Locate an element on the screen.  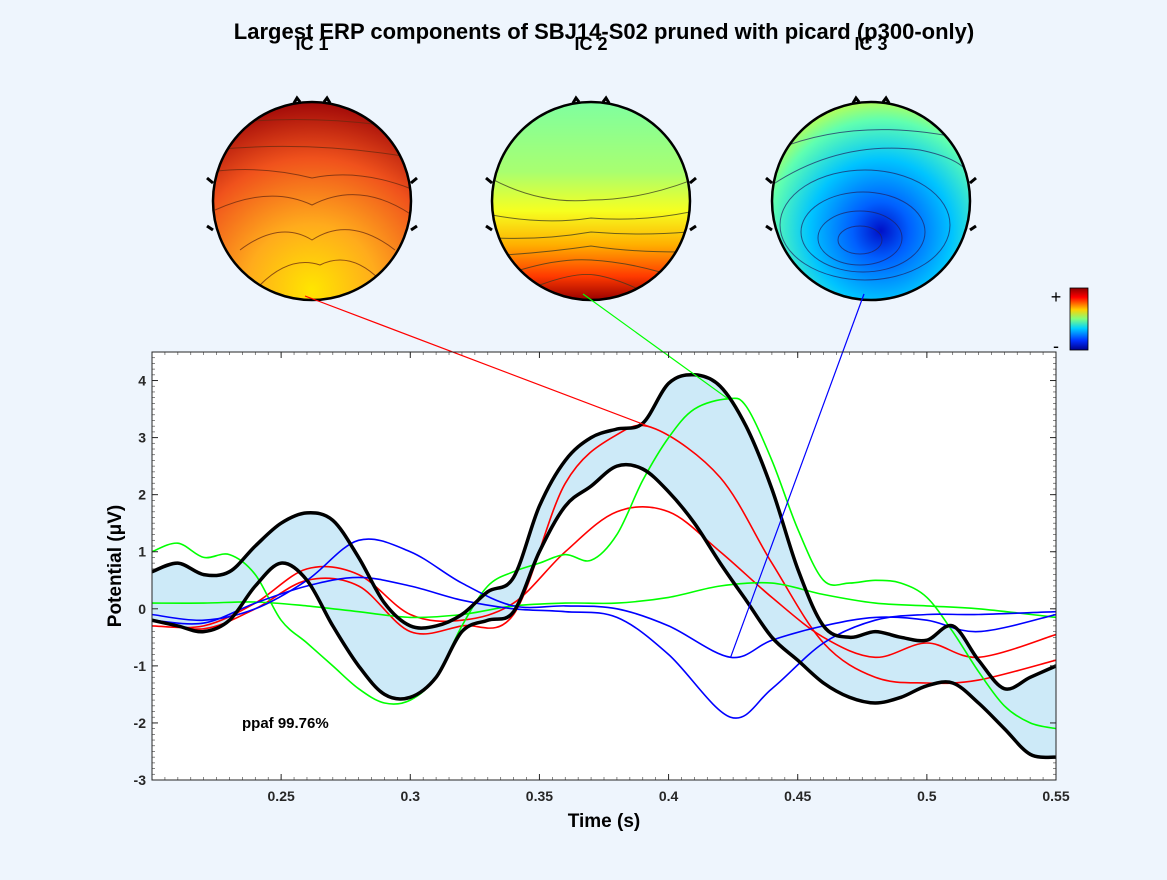
head-scalp-ic3 is located at coordinates (871, 201).